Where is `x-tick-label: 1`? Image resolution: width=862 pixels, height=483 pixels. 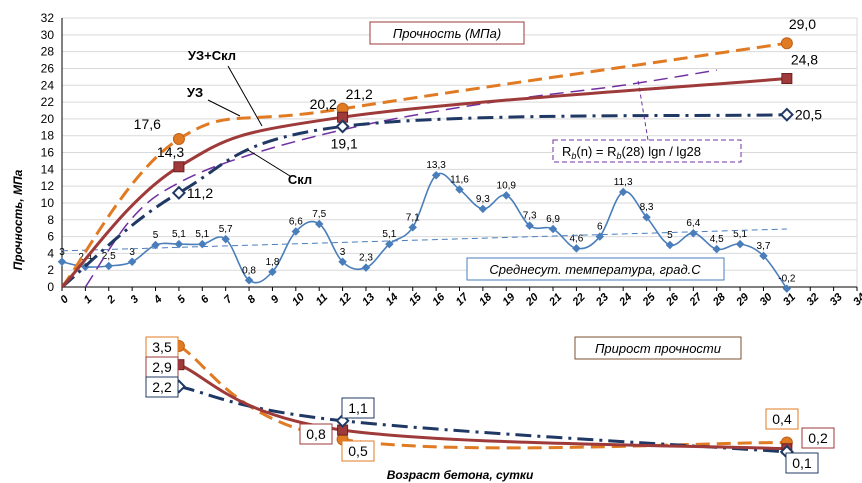
x-tick-label: 1 is located at coordinates (88, 299).